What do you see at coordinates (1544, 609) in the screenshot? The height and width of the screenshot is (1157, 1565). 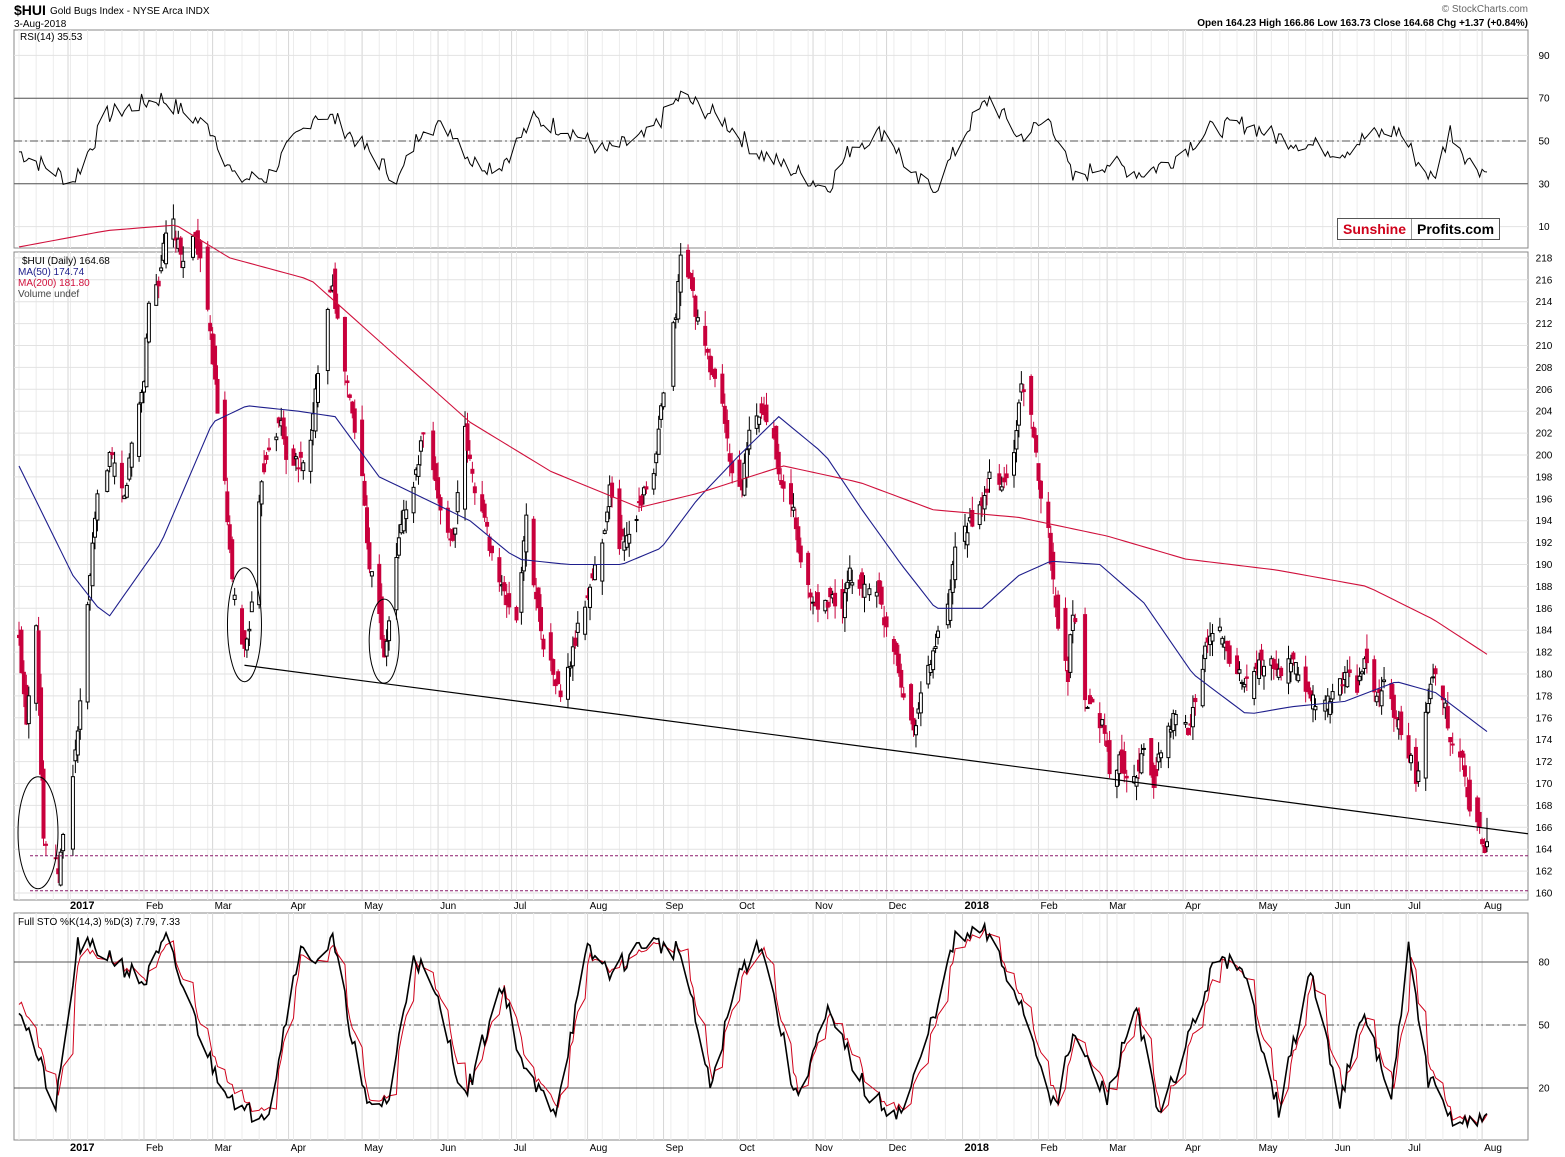 I see `price-tick-label: 186` at bounding box center [1544, 609].